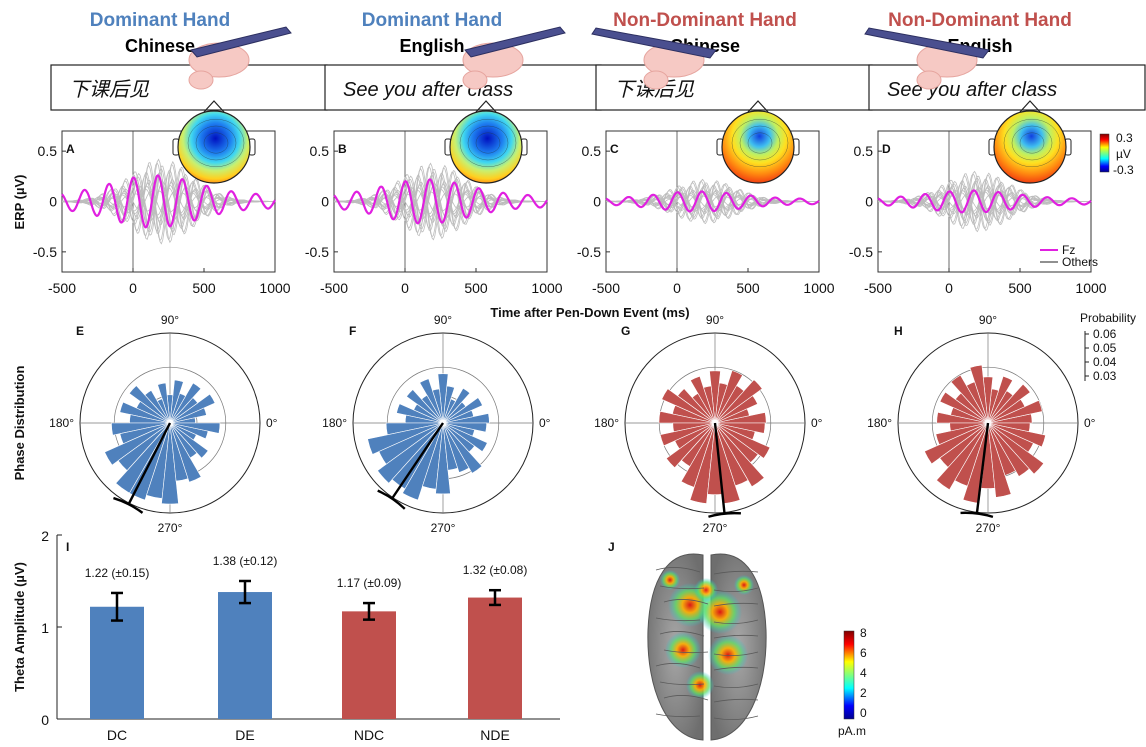 The width and height of the screenshot is (1146, 747). I want to click on source-colorbar-gradient, so click(849, 675).